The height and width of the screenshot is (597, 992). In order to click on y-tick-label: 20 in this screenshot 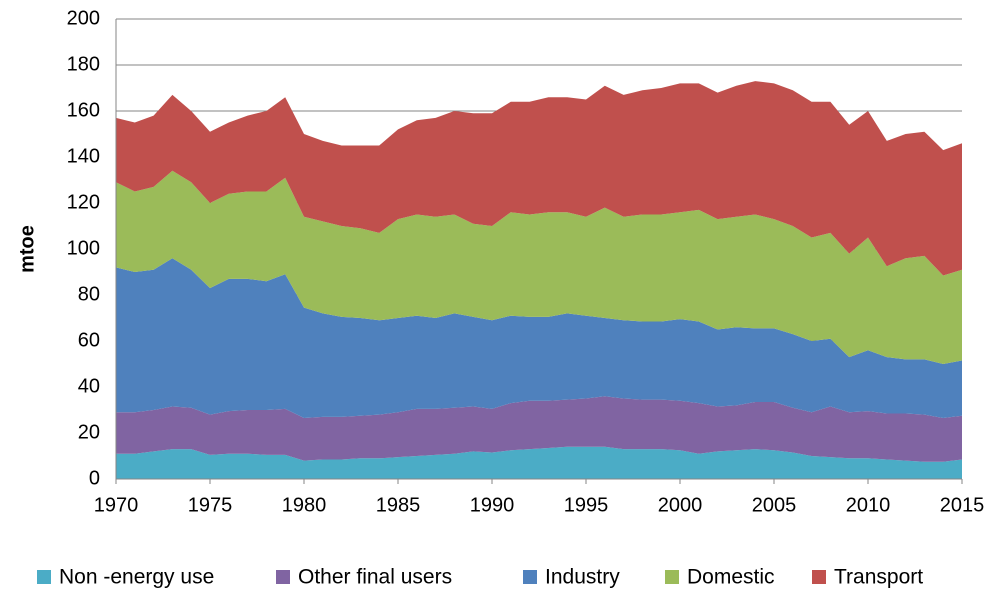, I will do `click(89, 432)`.